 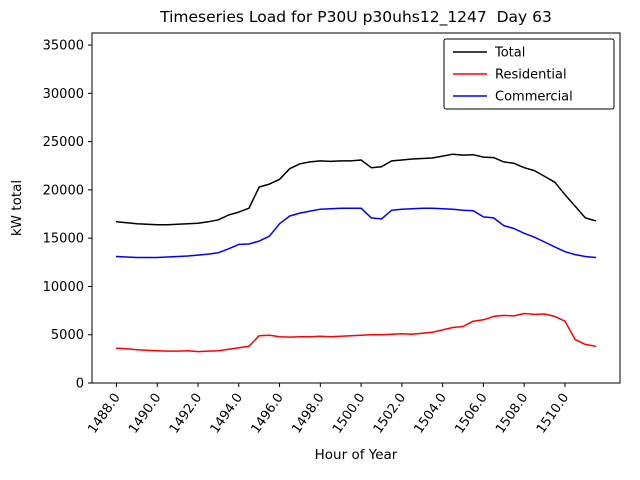 I want to click on x-tick-label: 1488.0, so click(x=104, y=414).